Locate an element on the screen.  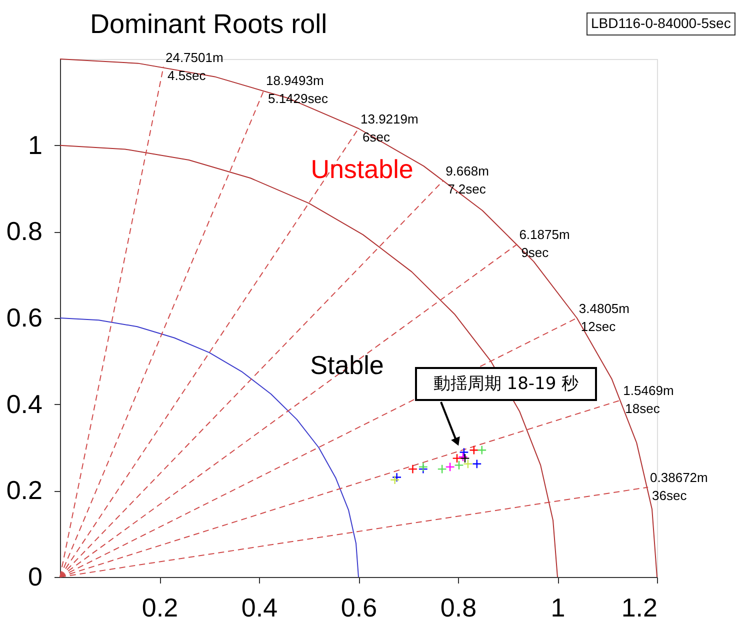
annotation: 1.5469m is located at coordinates (648, 390).